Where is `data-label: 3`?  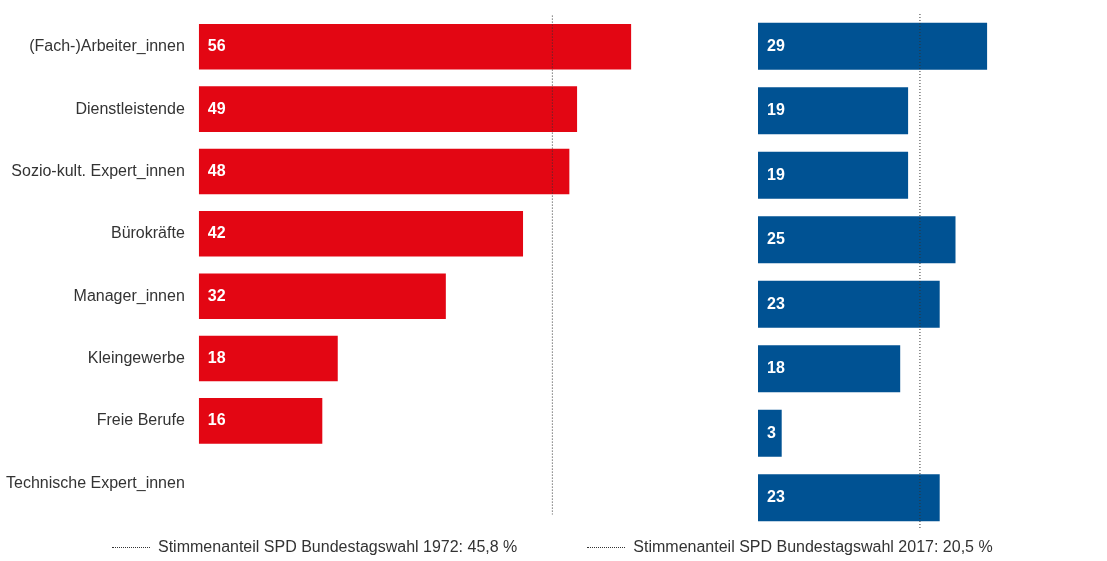
data-label: 3 is located at coordinates (771, 432).